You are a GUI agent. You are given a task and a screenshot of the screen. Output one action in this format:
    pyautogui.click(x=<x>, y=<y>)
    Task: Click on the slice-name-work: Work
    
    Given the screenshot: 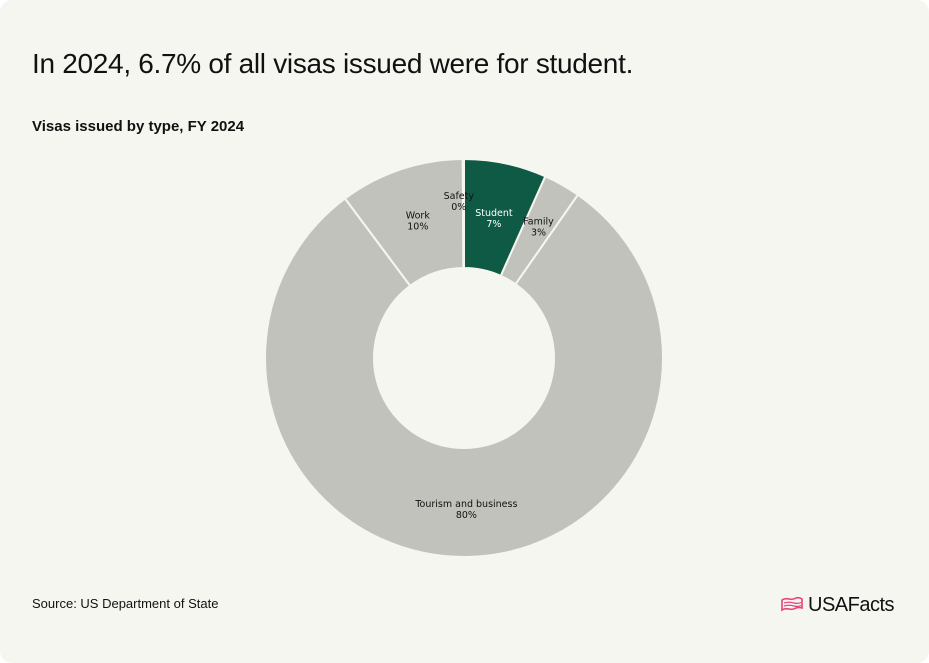 What is the action you would take?
    pyautogui.click(x=418, y=215)
    